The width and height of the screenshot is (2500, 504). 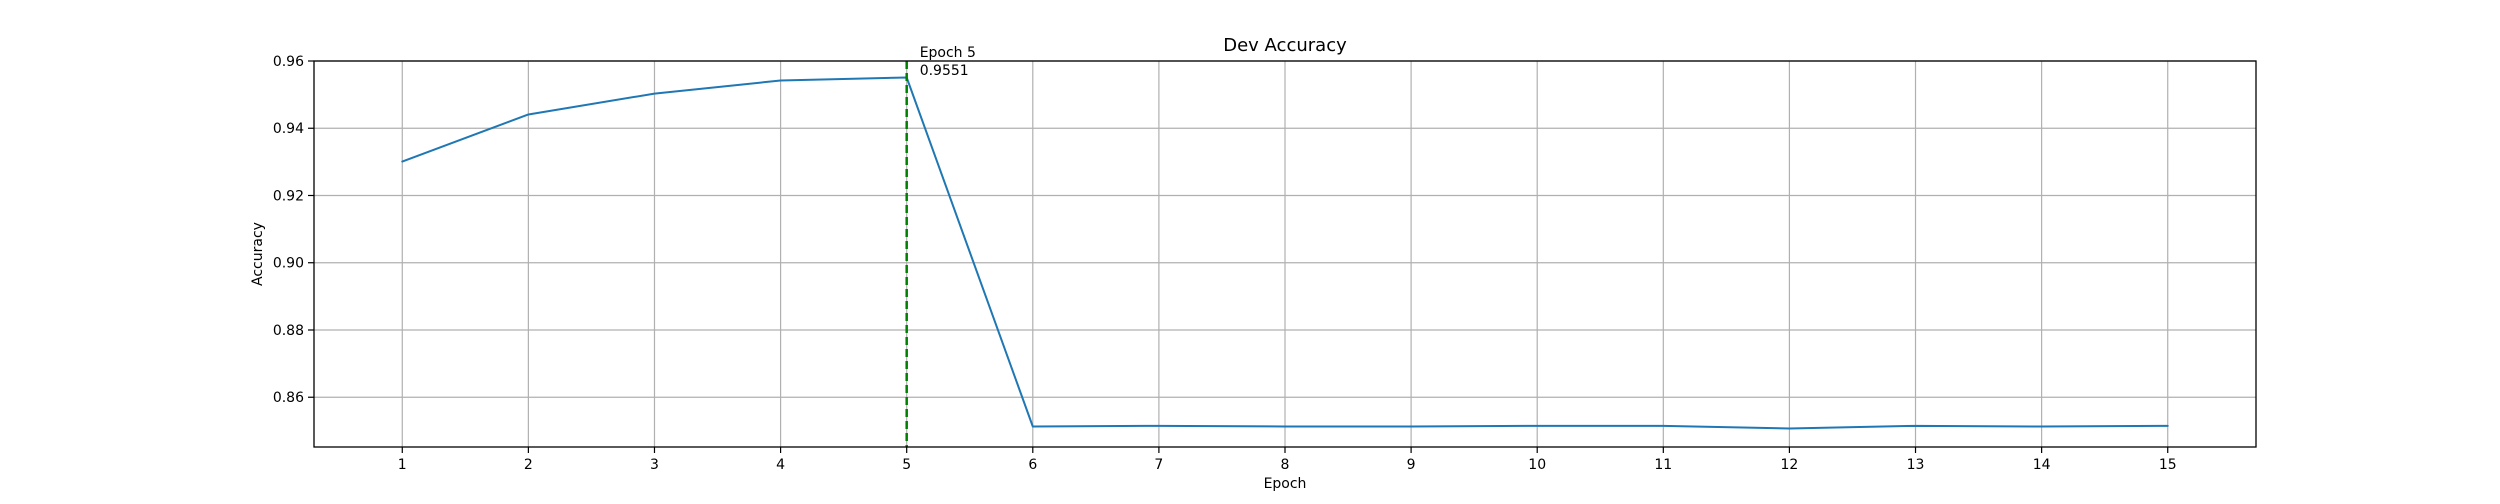 I want to click on y-tick-label: 0.86, so click(x=288, y=398).